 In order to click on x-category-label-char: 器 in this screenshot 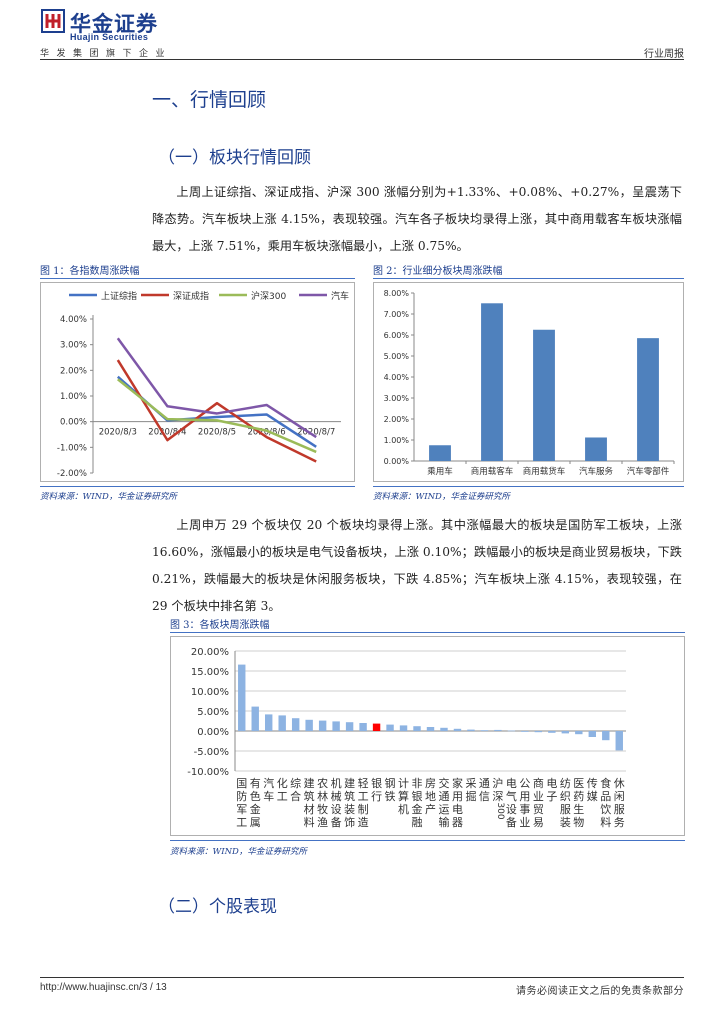, I will do `click(457, 822)`.